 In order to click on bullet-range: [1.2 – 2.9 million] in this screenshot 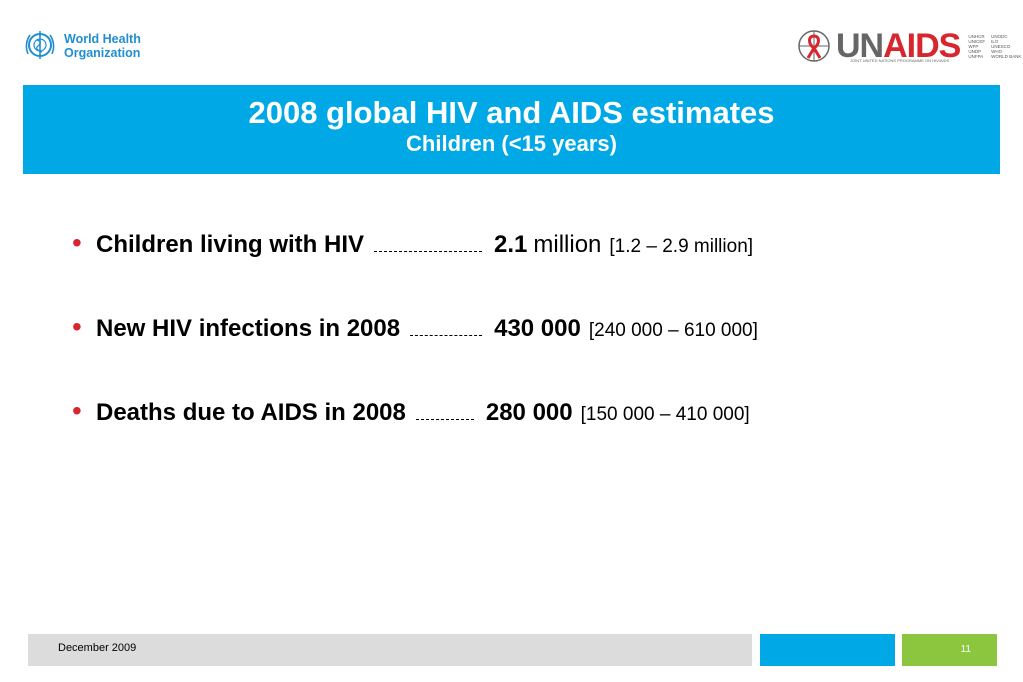, I will do `click(681, 246)`.